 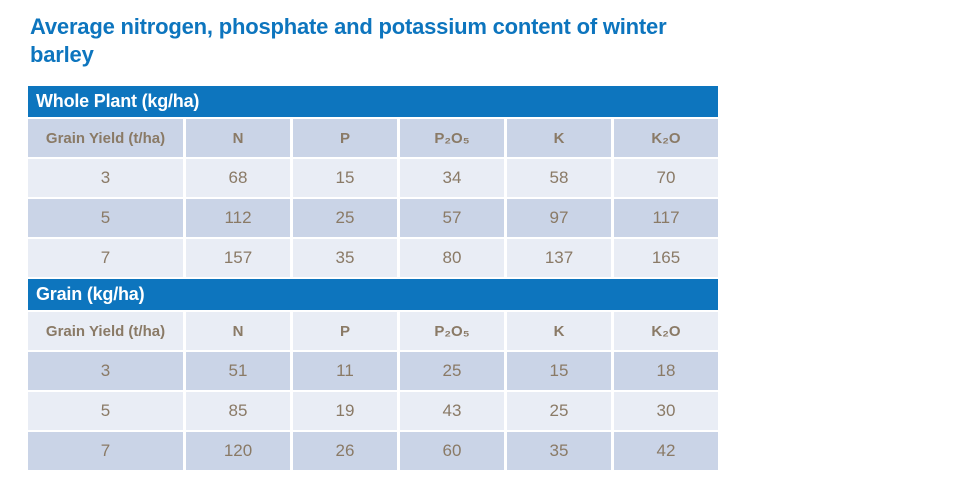 What do you see at coordinates (559, 258) in the screenshot?
I see `data-cell: 137` at bounding box center [559, 258].